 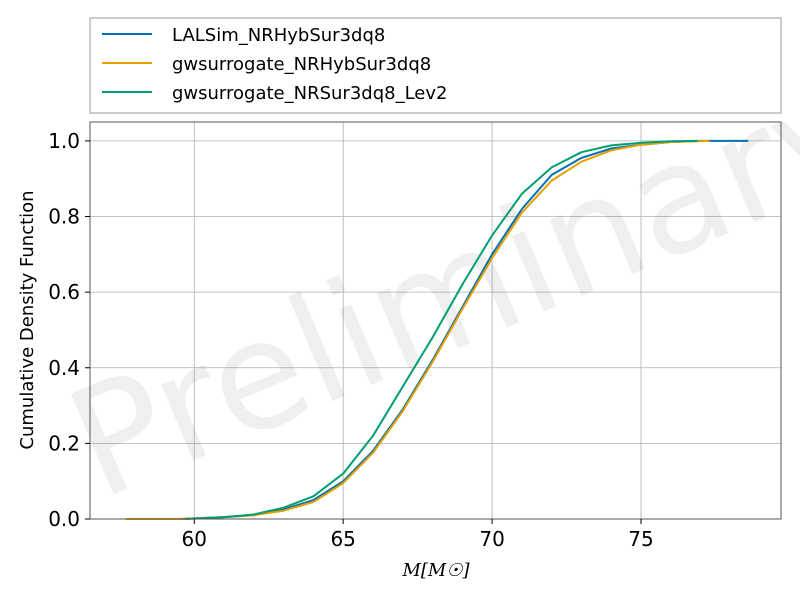 What do you see at coordinates (64, 368) in the screenshot?
I see `y-tick-label: 0.4` at bounding box center [64, 368].